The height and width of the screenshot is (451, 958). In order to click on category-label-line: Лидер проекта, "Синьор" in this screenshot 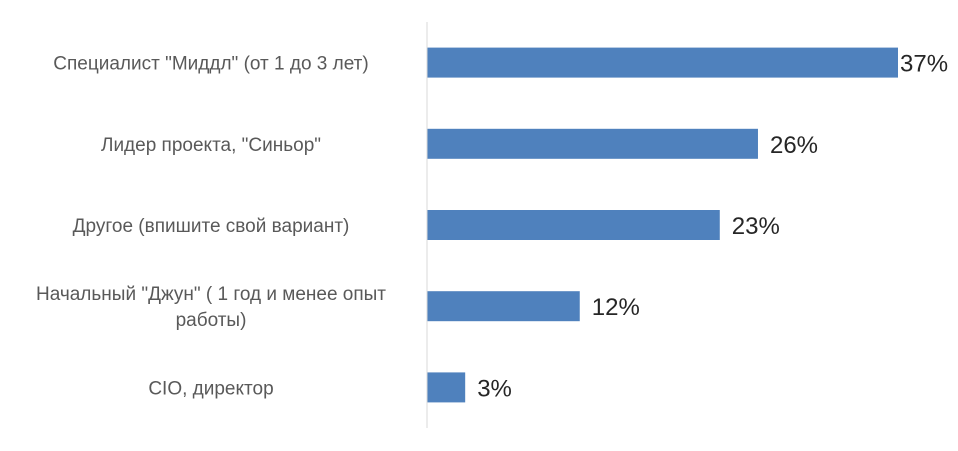, I will do `click(211, 145)`.